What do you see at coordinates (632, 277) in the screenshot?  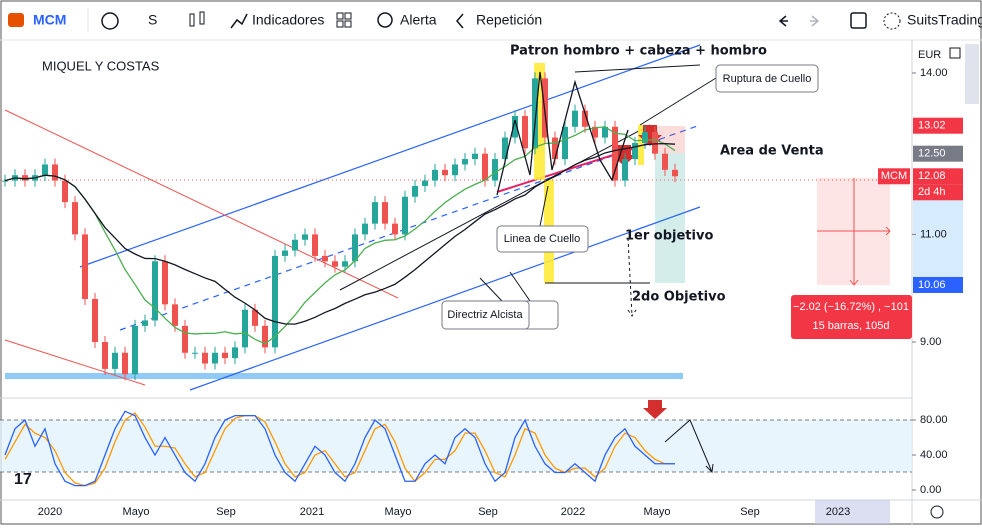 I see `target-arrow` at bounding box center [632, 277].